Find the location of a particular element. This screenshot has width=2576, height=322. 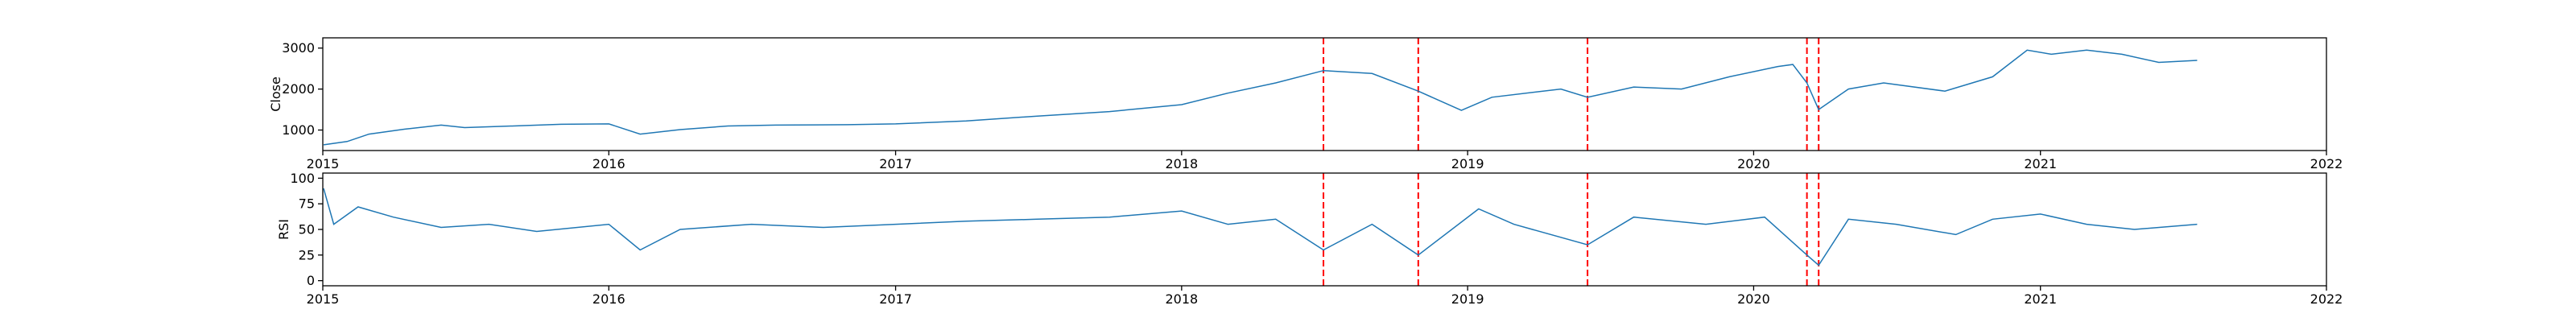

rsi-y-tick-label: 50 is located at coordinates (307, 229).